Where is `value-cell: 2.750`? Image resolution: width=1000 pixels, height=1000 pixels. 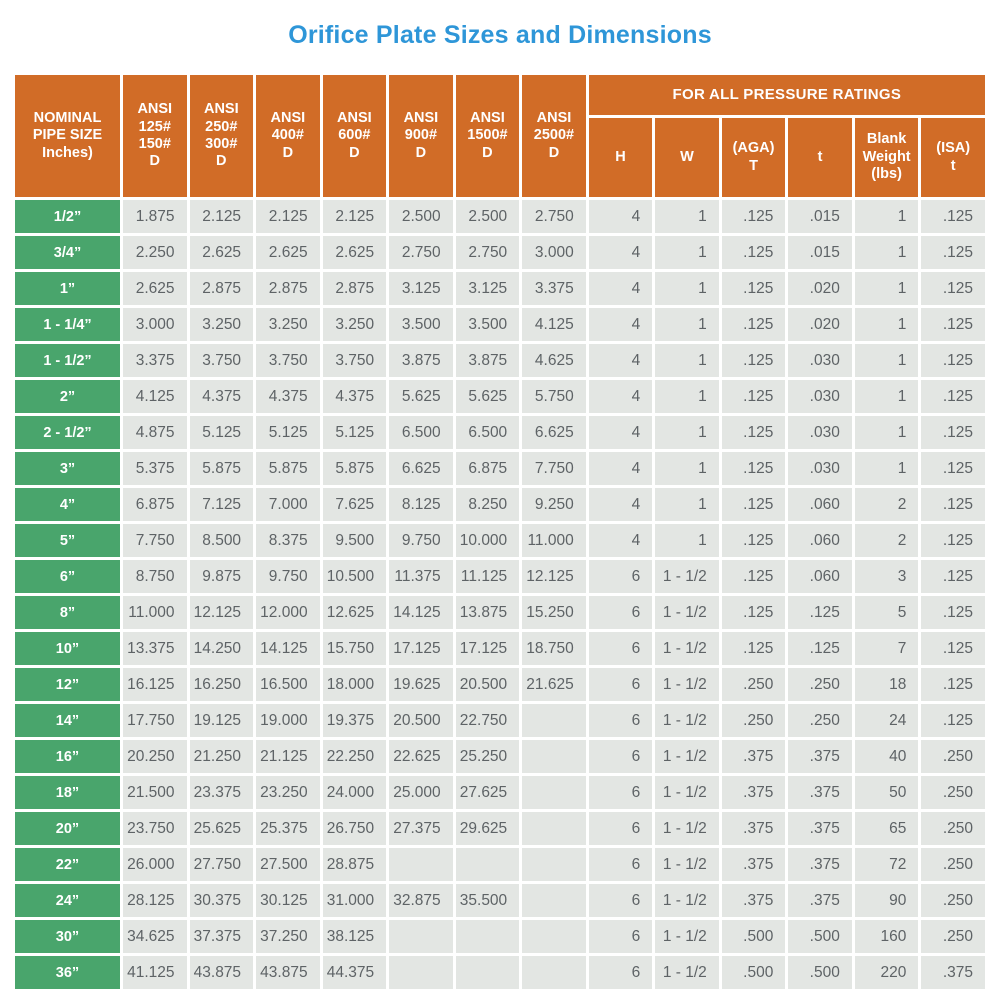 value-cell: 2.750 is located at coordinates (554, 216).